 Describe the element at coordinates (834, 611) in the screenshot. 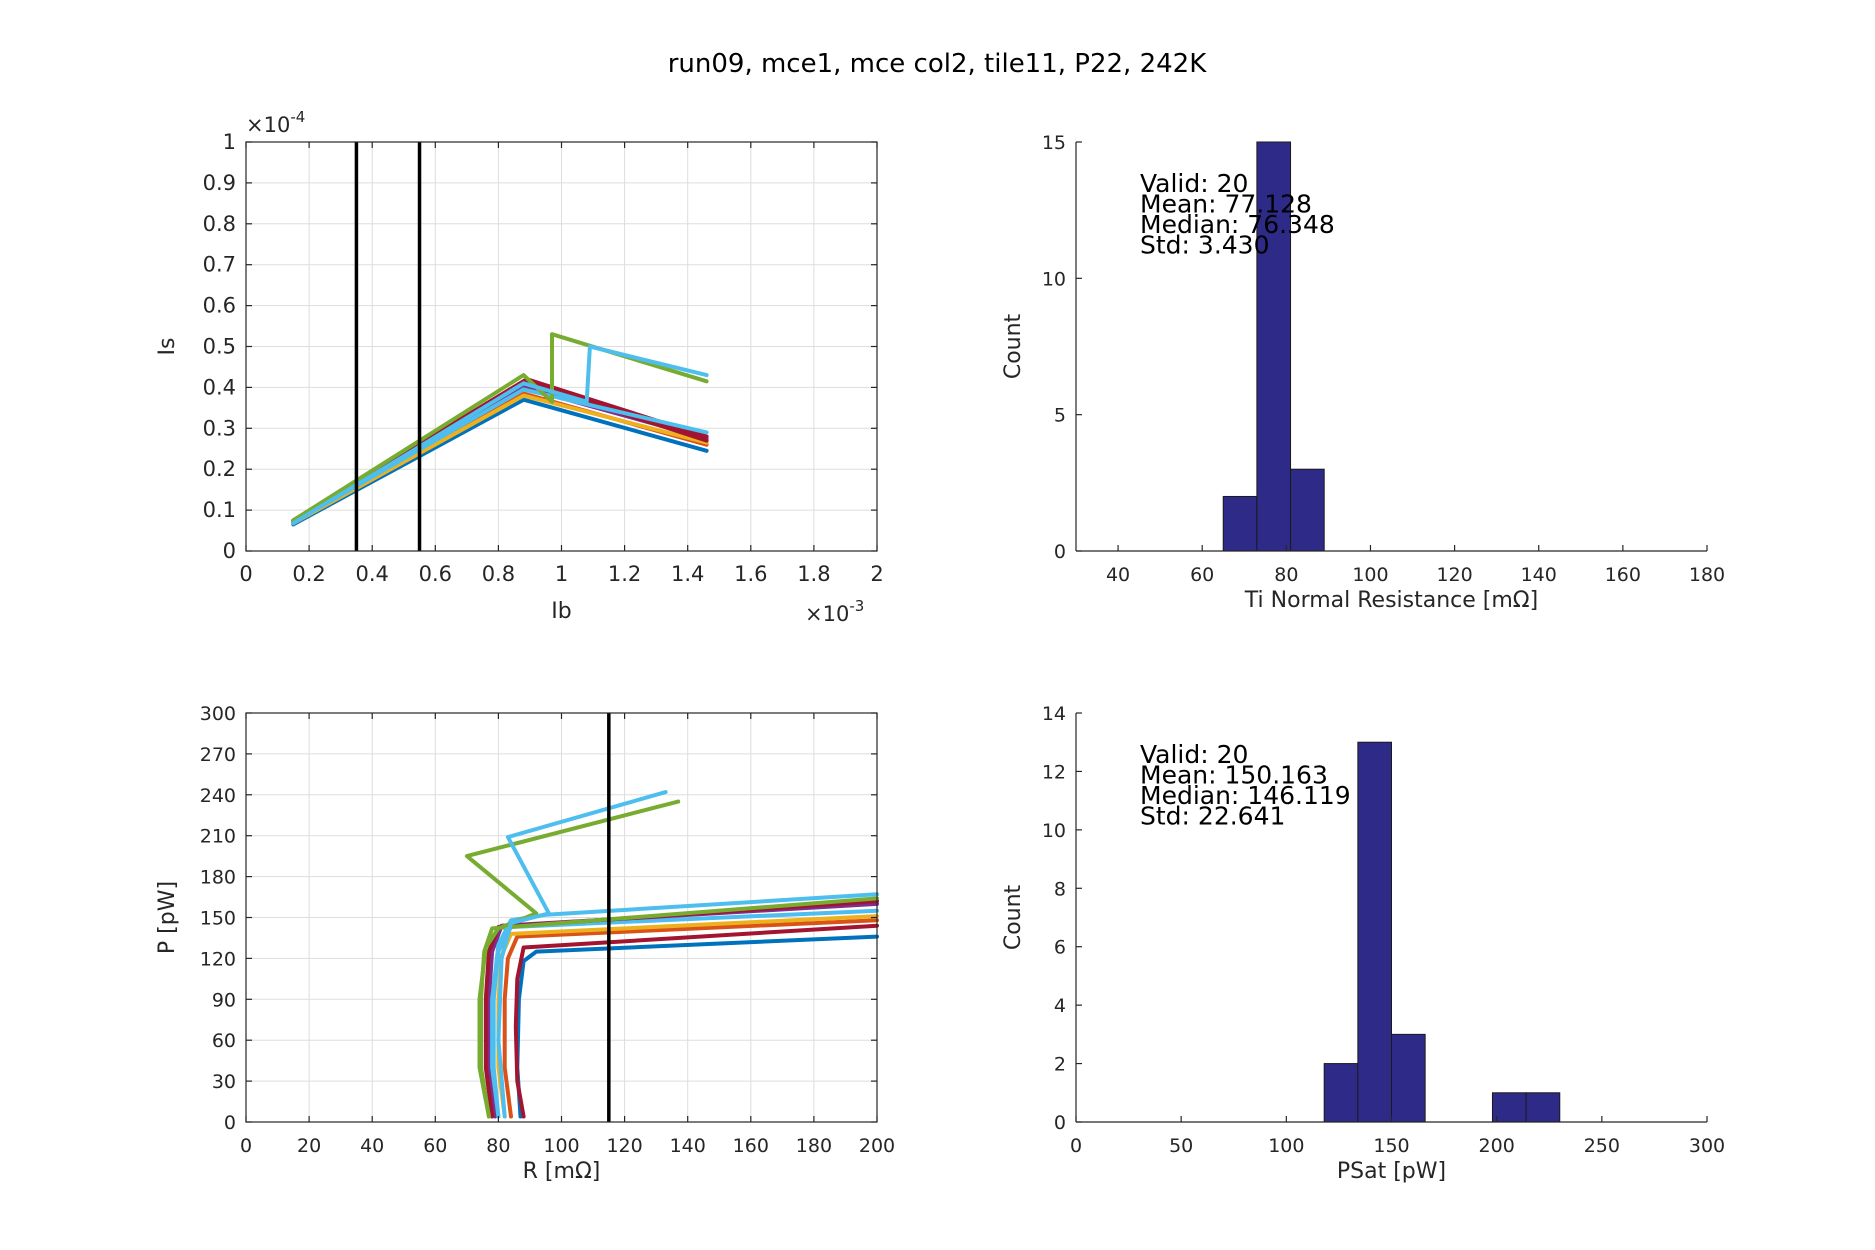

I see `x-exponent-label: ×10⁻³` at that location.